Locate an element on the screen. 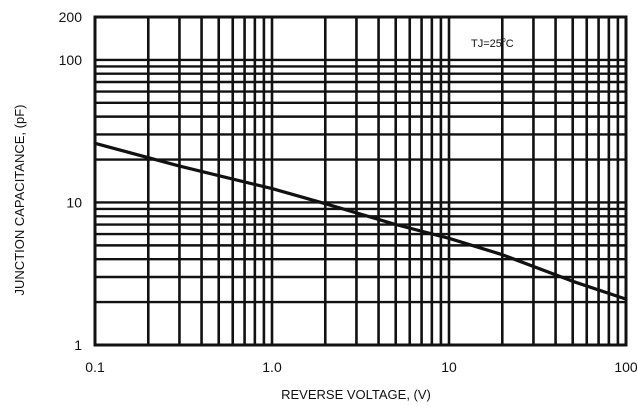  x-tick-label: 1.0 is located at coordinates (272, 367).